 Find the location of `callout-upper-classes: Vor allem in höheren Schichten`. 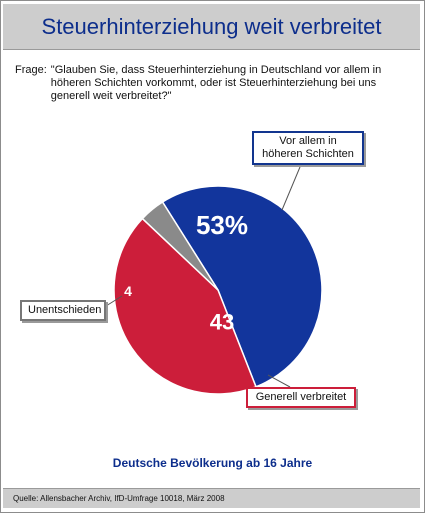

callout-upper-classes: Vor allem in höheren Schichten is located at coordinates (308, 148).